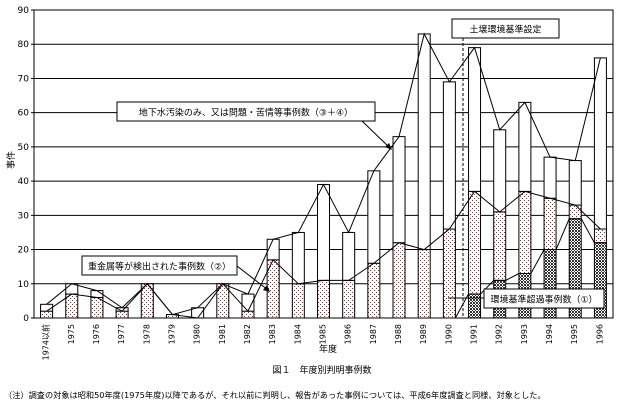 Image resolution: width=630 pixels, height=407 pixels. Describe the element at coordinates (24, 251) in the screenshot. I see `y-tick-label: 20` at that location.